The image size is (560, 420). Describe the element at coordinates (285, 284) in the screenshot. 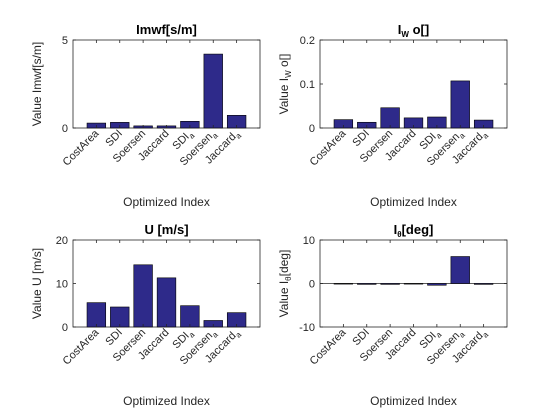

I see `y-axis-label: Value Iθ[deg]` at that location.